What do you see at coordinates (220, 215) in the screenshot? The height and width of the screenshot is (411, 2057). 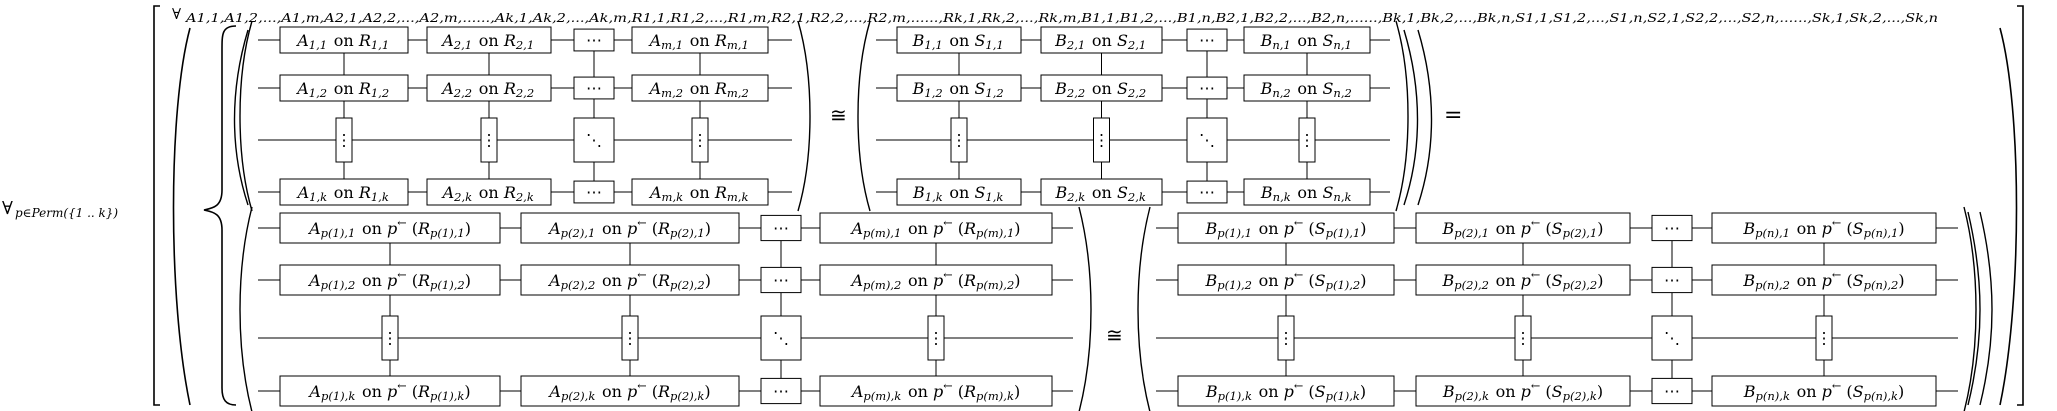 I see `left-curly-brace` at bounding box center [220, 215].